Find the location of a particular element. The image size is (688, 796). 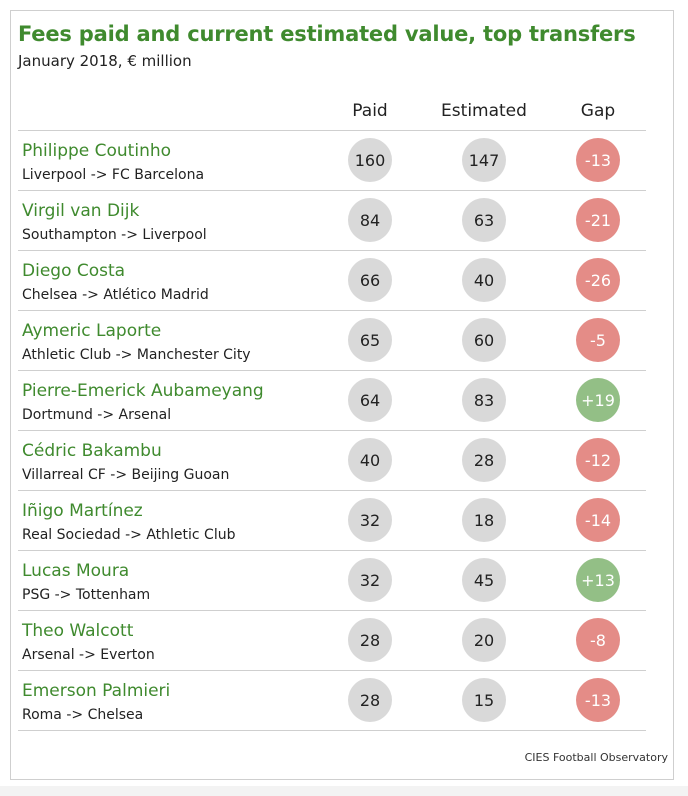

gap-value-bubble: -21 is located at coordinates (598, 220).